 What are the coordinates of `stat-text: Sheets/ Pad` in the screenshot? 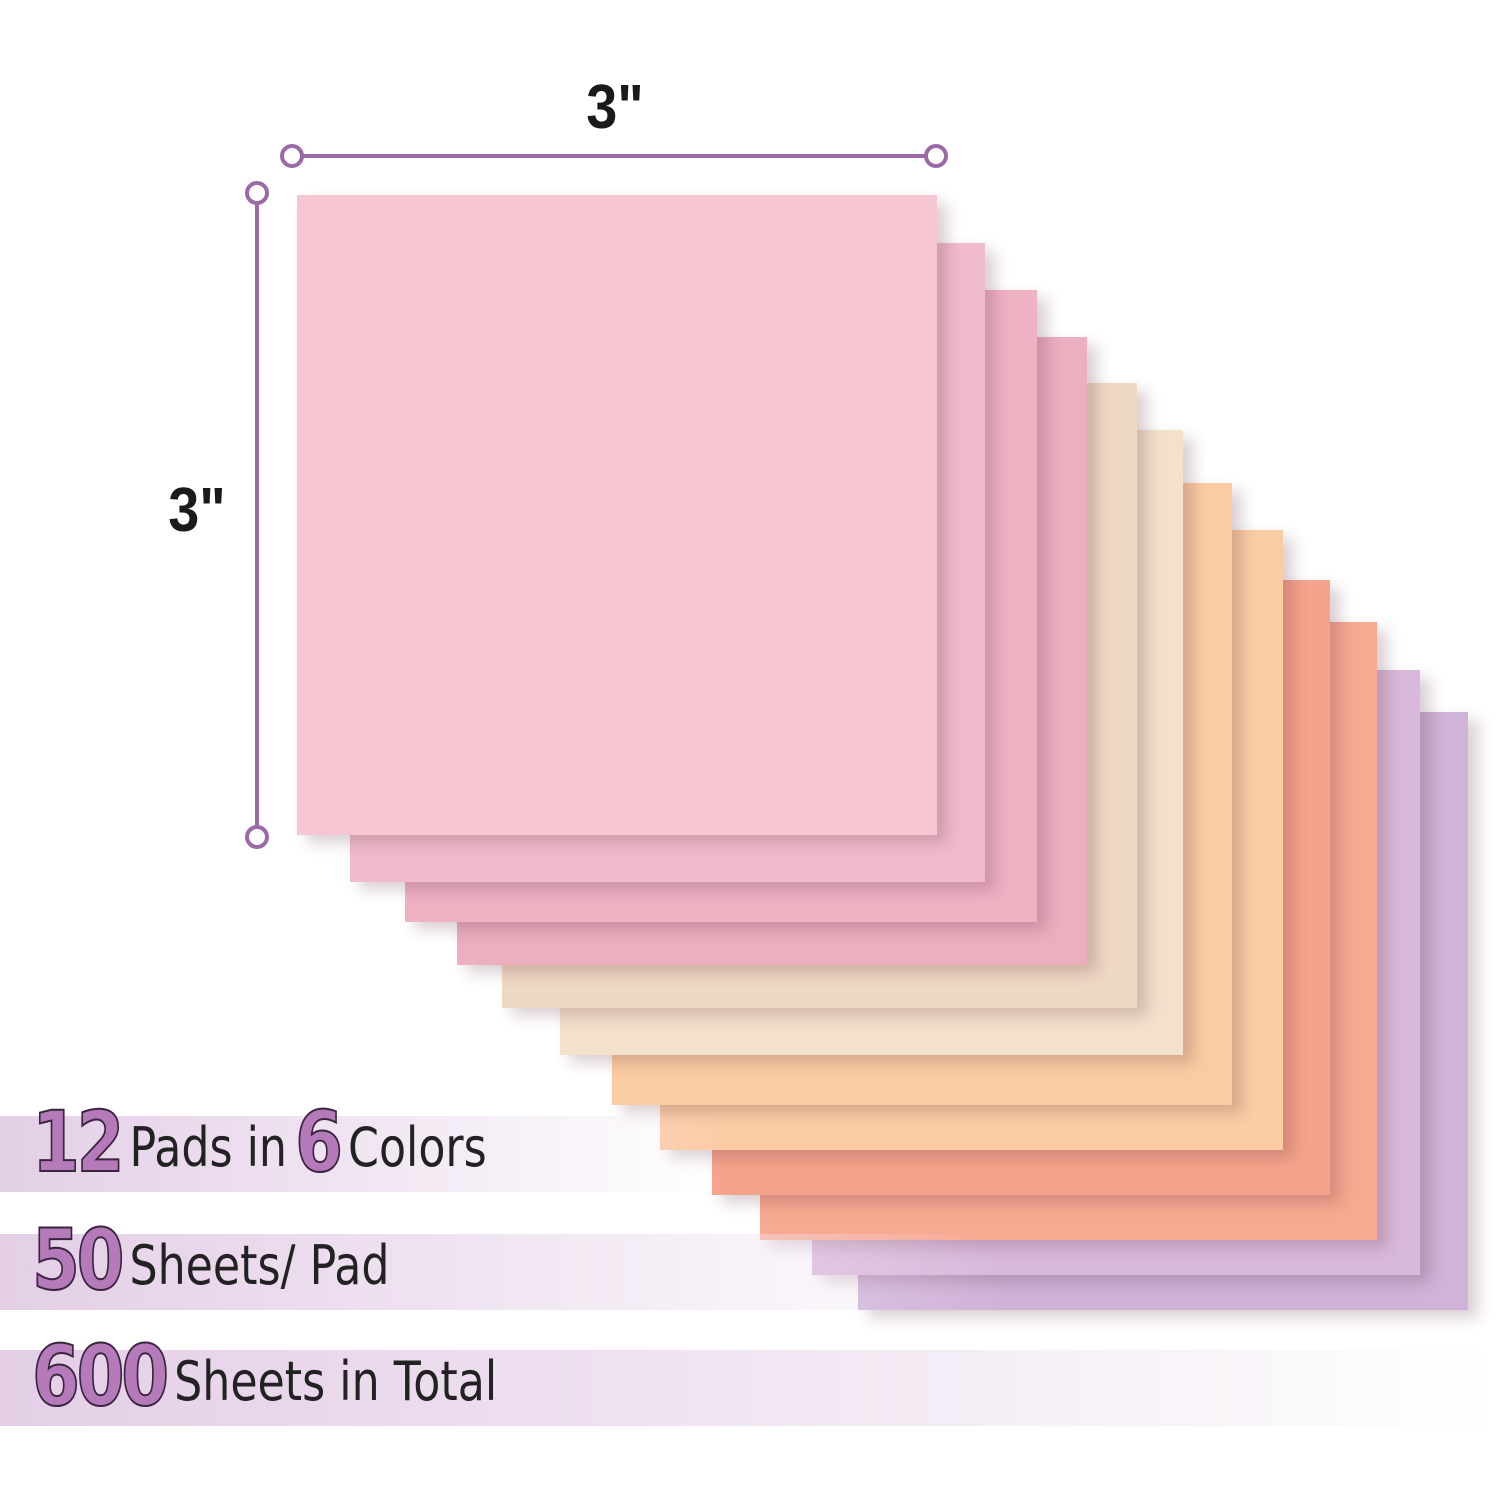 It's located at (259, 1265).